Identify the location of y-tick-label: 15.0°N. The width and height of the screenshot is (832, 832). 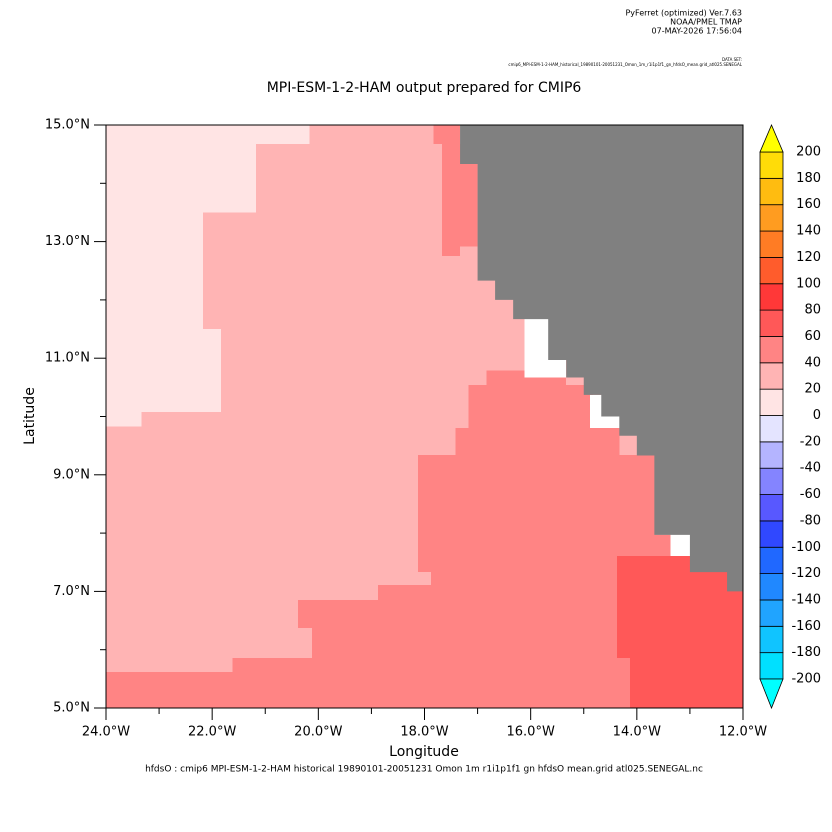
(67, 125).